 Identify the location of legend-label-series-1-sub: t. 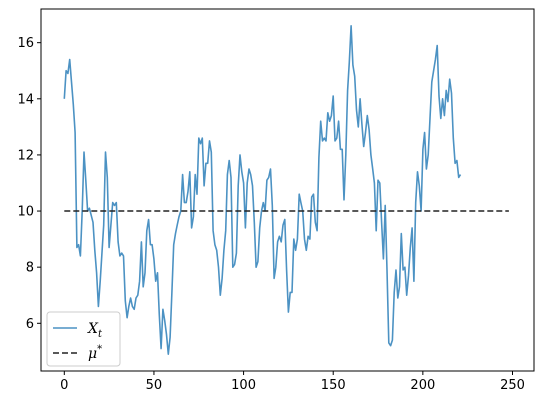
(100, 334).